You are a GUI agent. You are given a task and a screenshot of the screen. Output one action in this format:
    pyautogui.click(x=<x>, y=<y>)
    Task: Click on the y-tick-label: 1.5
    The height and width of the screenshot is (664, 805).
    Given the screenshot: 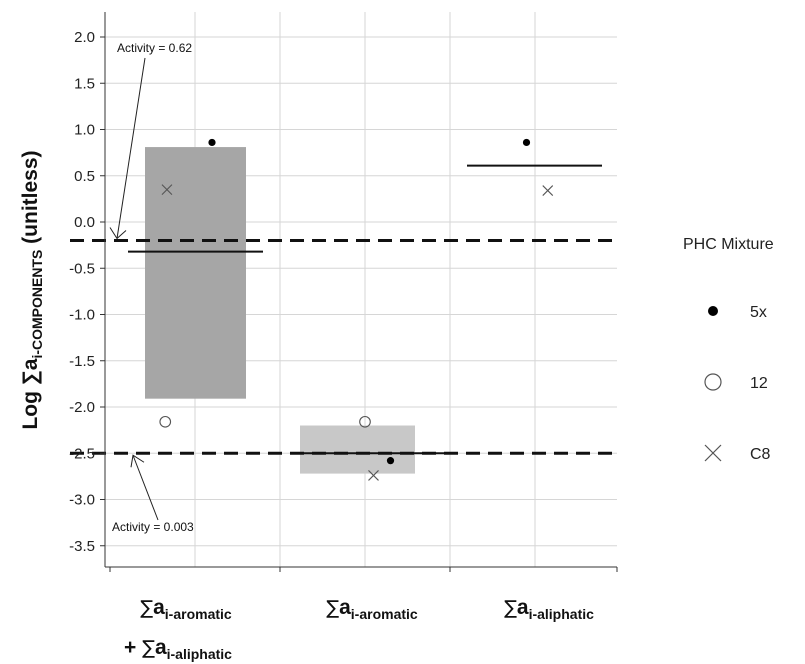 What is the action you would take?
    pyautogui.click(x=84, y=83)
    